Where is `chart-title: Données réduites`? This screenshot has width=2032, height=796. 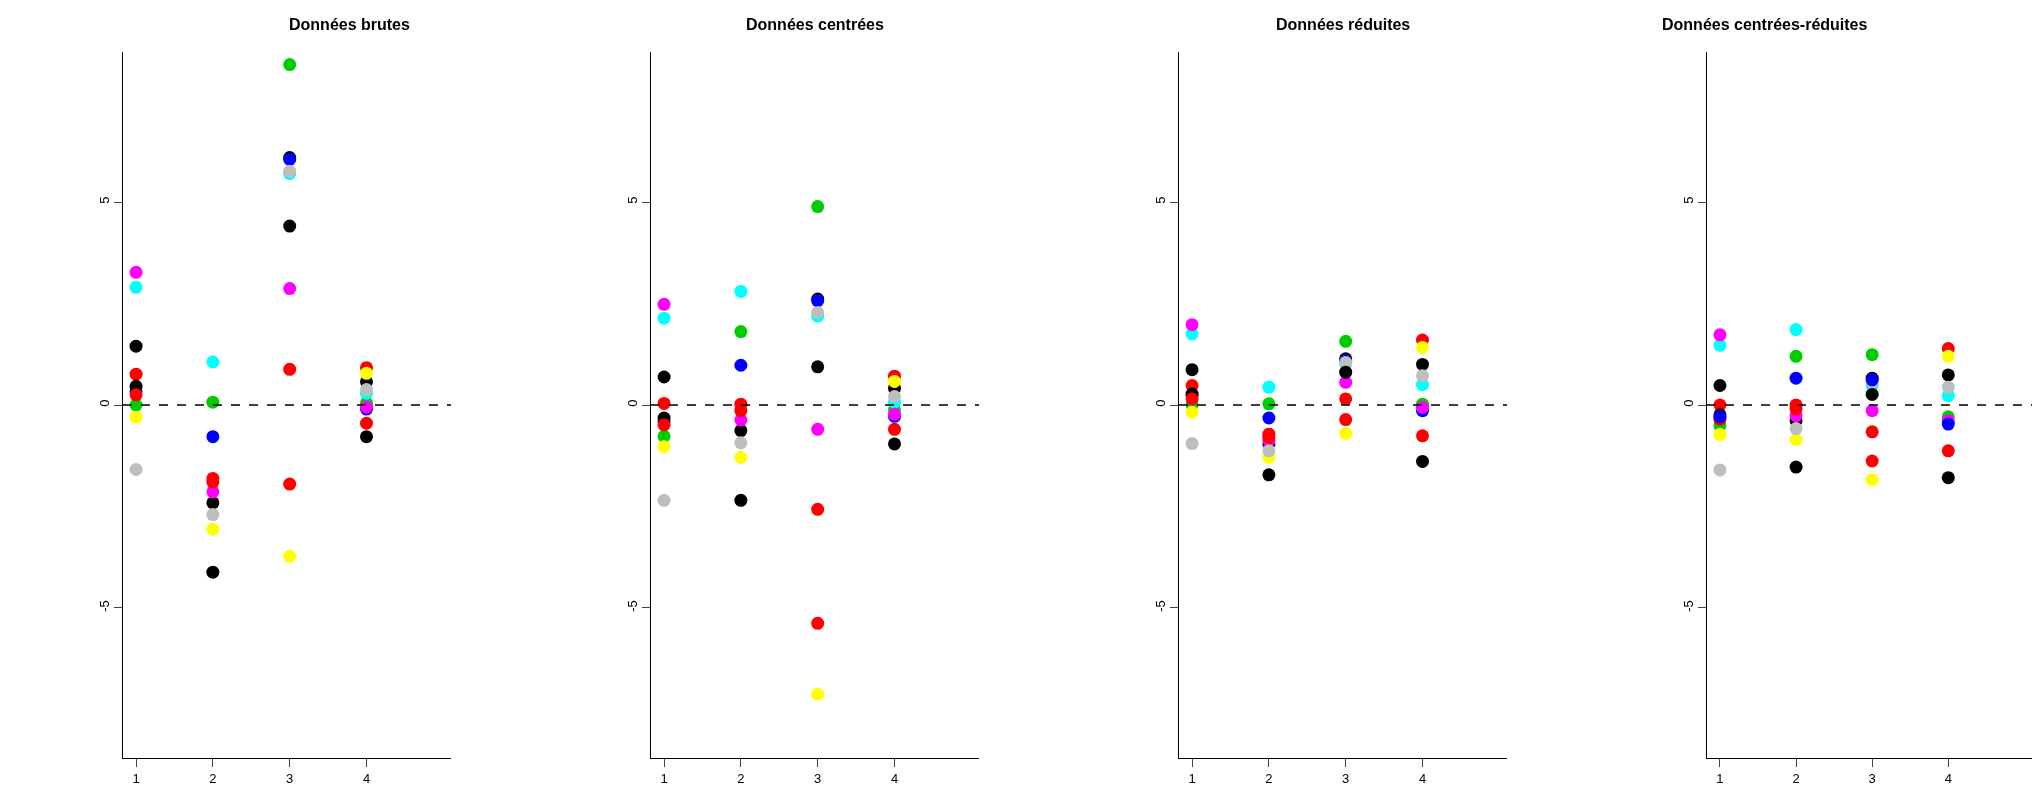
chart-title: Données réduites is located at coordinates (1343, 24).